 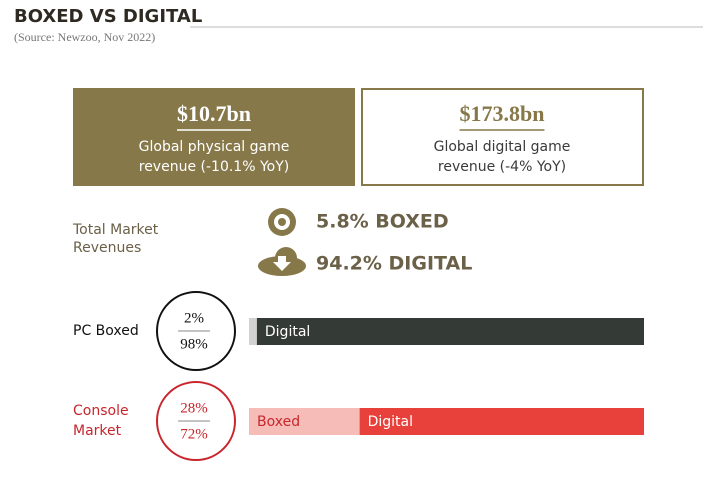 What do you see at coordinates (108, 16) in the screenshot?
I see `title: BOXED VS DIGITAL` at bounding box center [108, 16].